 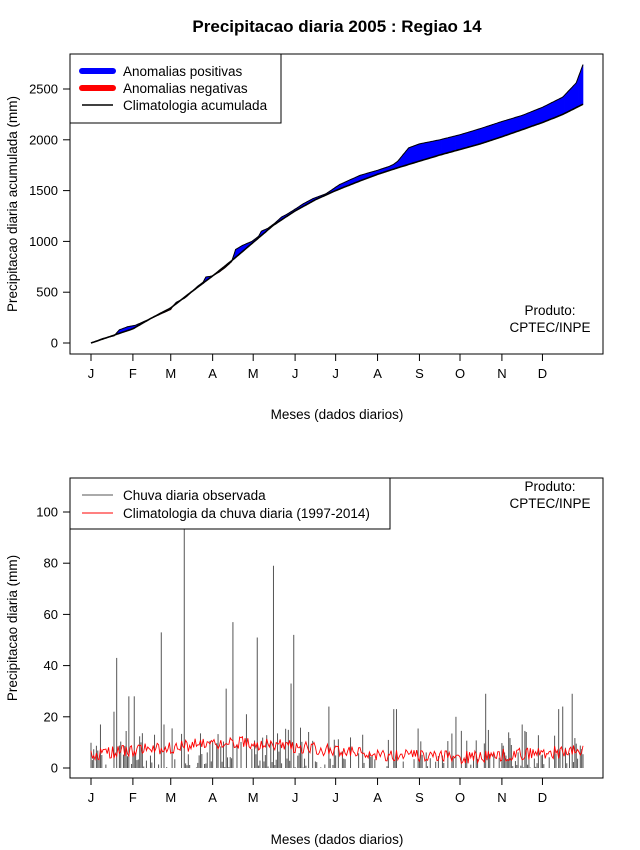 I want to click on y-tick-label: 1500, so click(x=43, y=190).